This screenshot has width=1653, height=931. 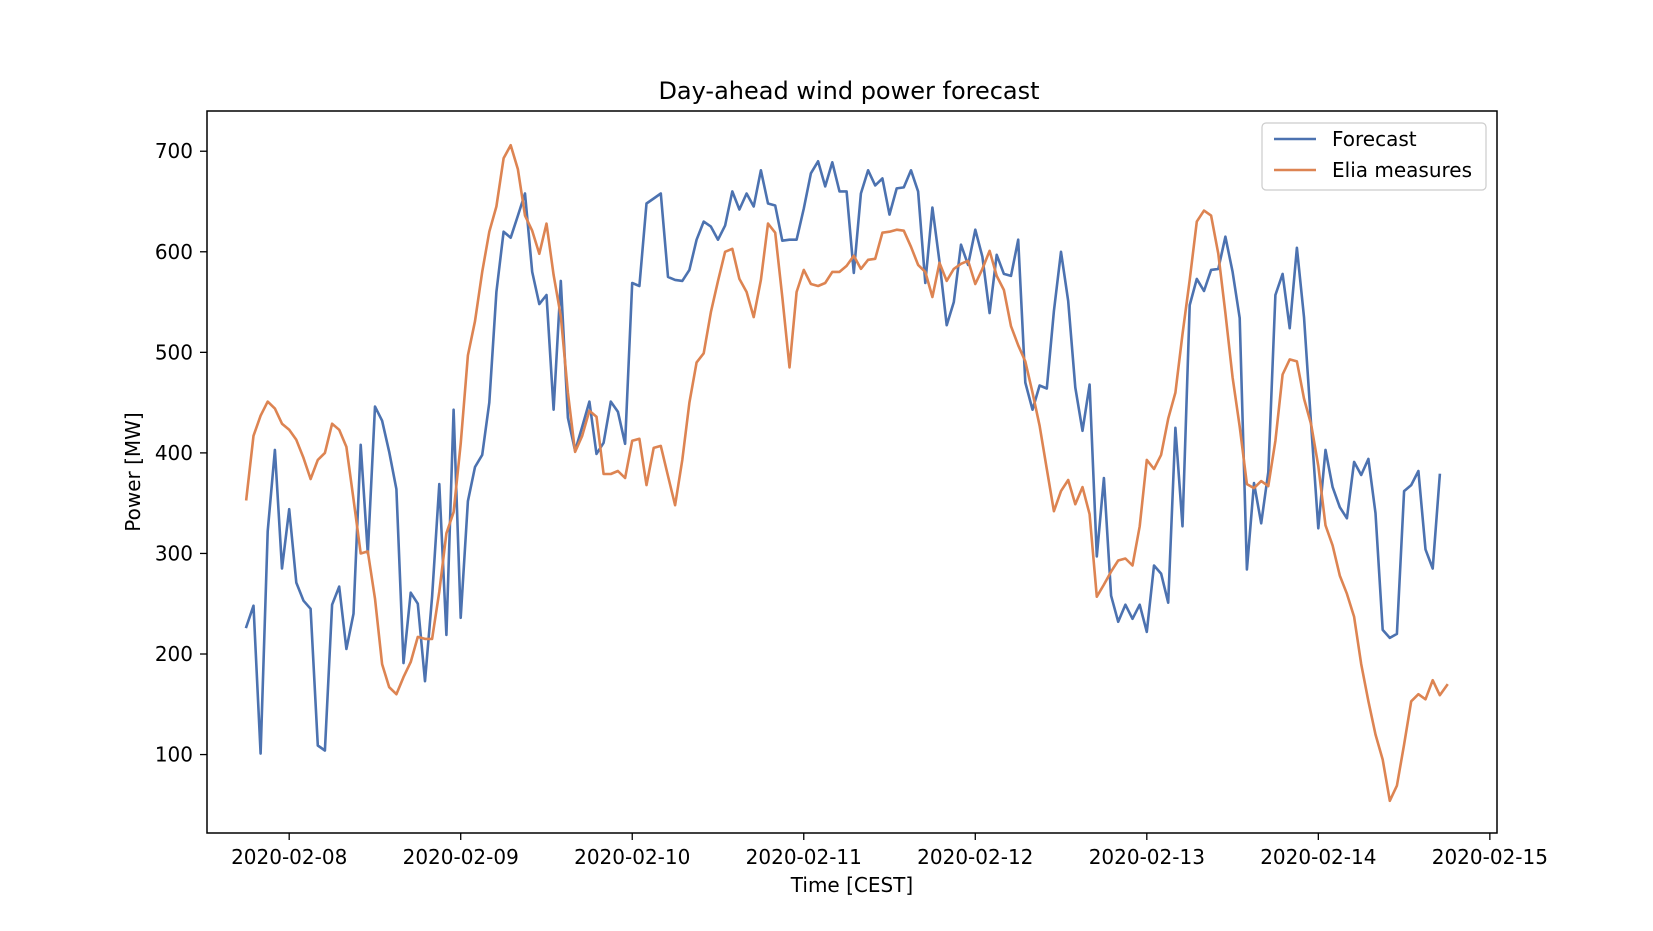 I want to click on legend: Forecast Elia measures, so click(x=1374, y=156).